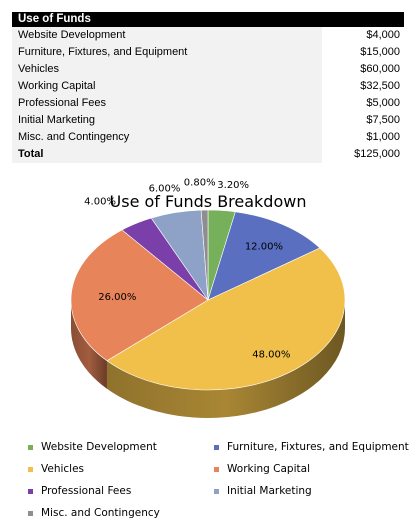  Describe the element at coordinates (167, 52) in the screenshot. I see `row-label: Furniture, Fixtures, and Equipment` at that location.